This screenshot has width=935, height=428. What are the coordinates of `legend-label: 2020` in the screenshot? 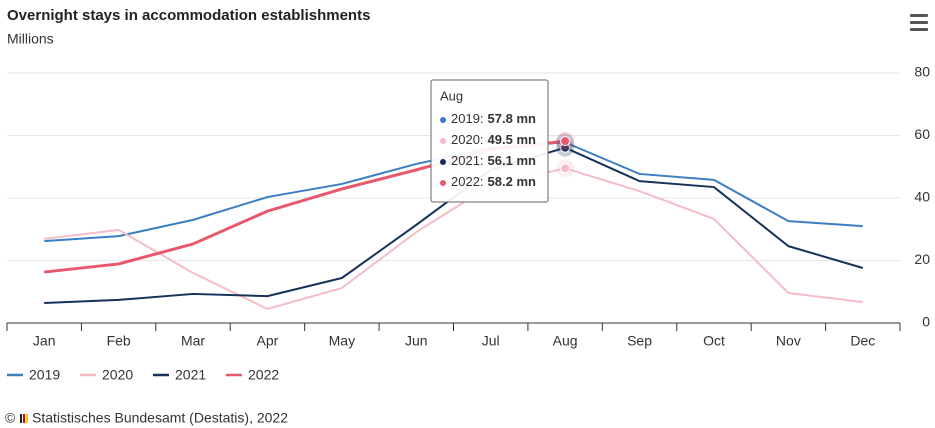 It's located at (117, 375).